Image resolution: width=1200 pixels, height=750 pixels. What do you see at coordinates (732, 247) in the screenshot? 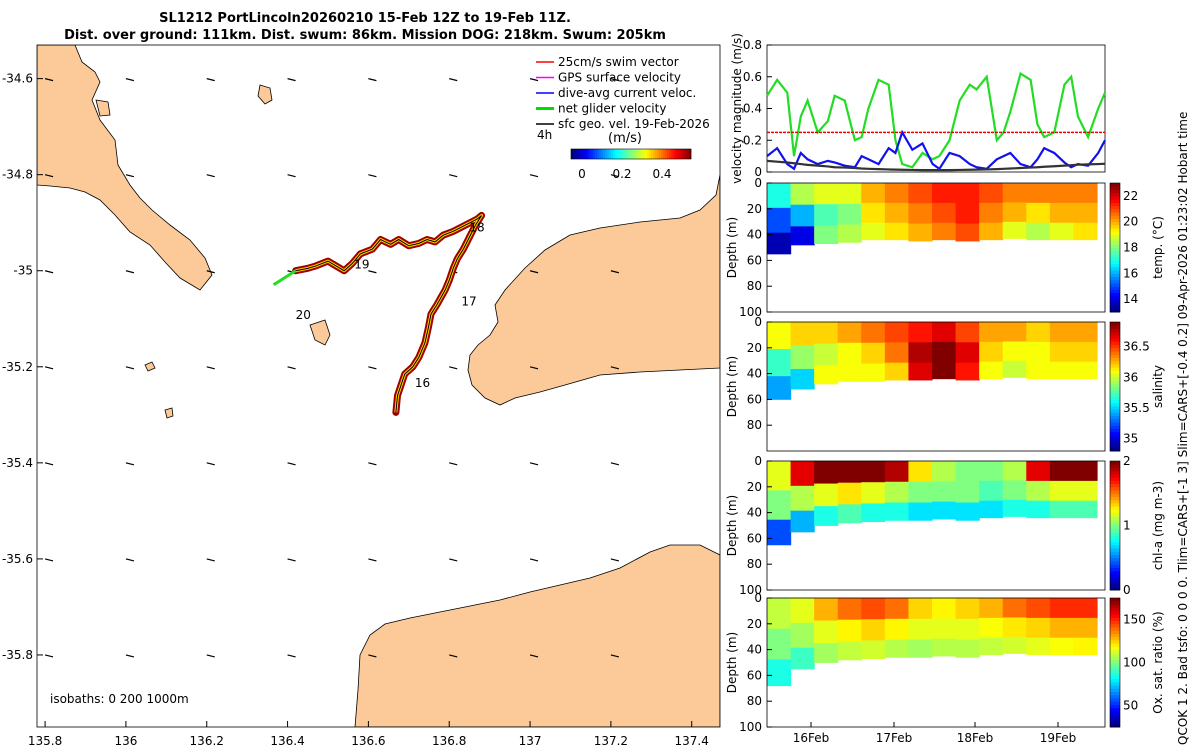
I see `heatmap-ylabel: Depth (m)` at bounding box center [732, 247].